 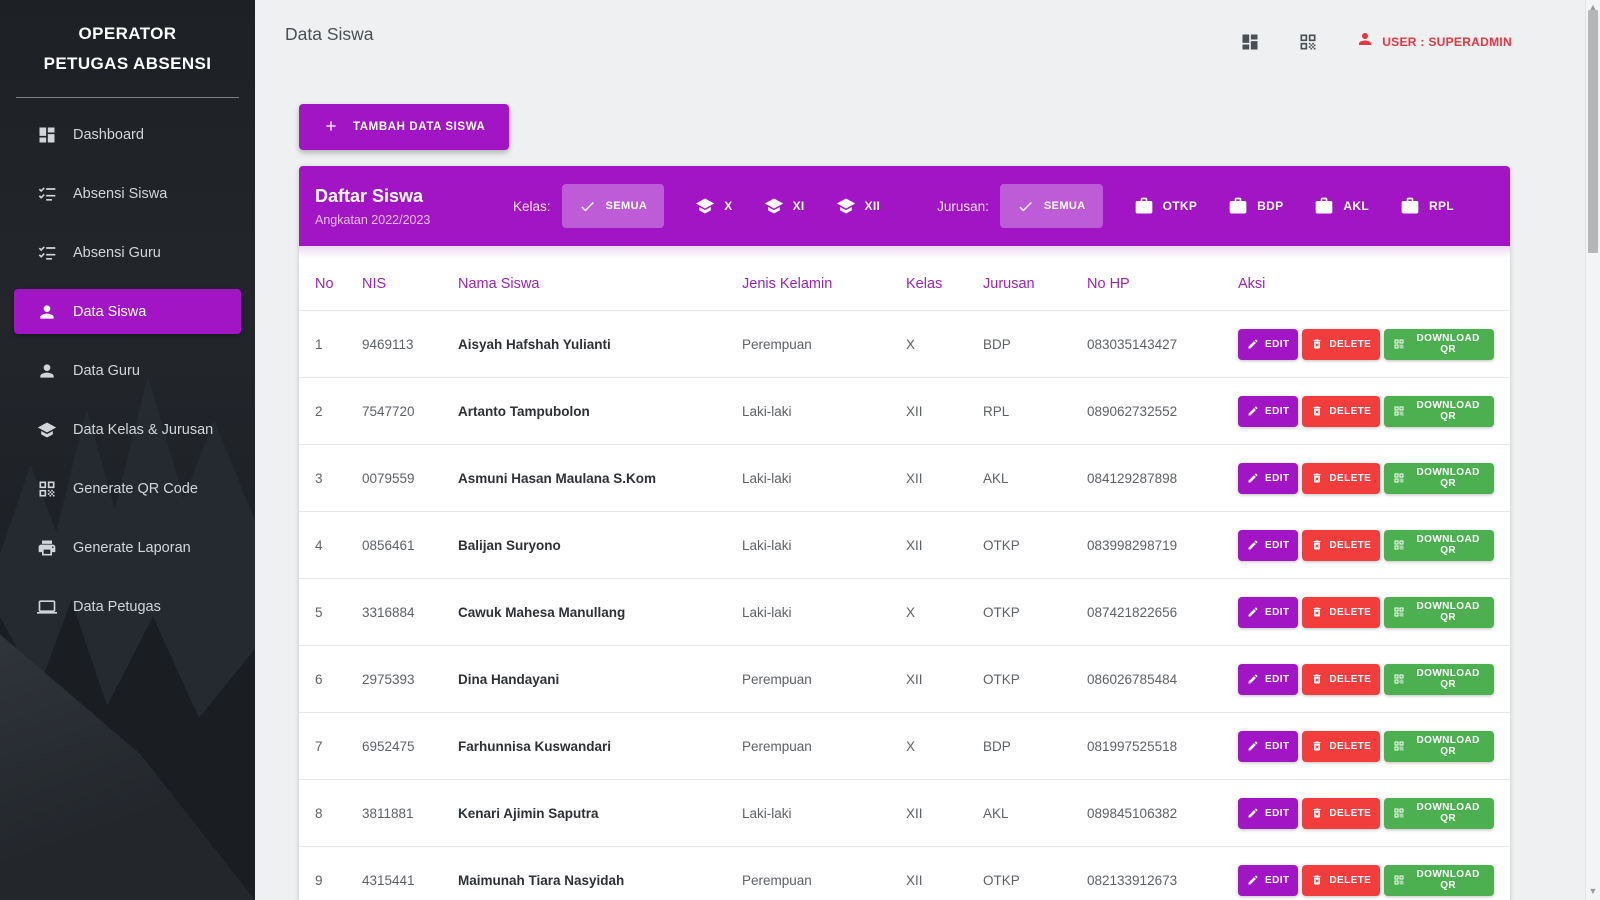 What do you see at coordinates (319, 545) in the screenshot?
I see `cell-no: 4` at bounding box center [319, 545].